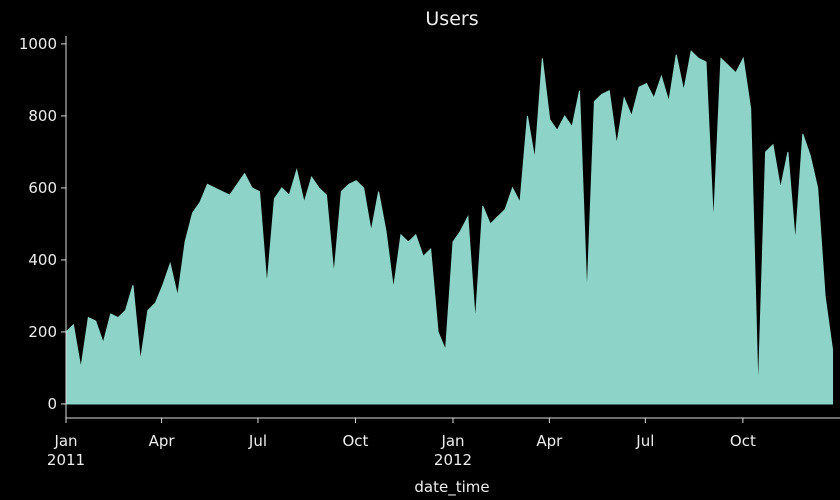 The image size is (840, 500). What do you see at coordinates (42, 332) in the screenshot?
I see `y-tick-label: 200` at bounding box center [42, 332].